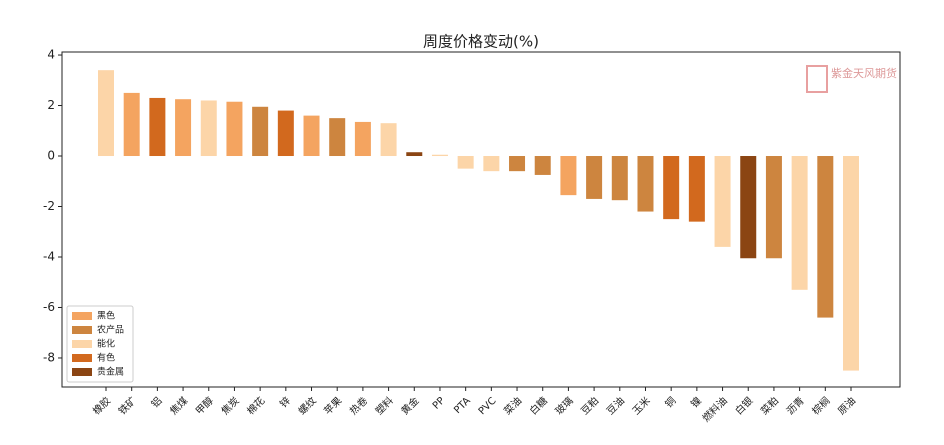  I want to click on x-tick-label: 锌, so click(285, 402).